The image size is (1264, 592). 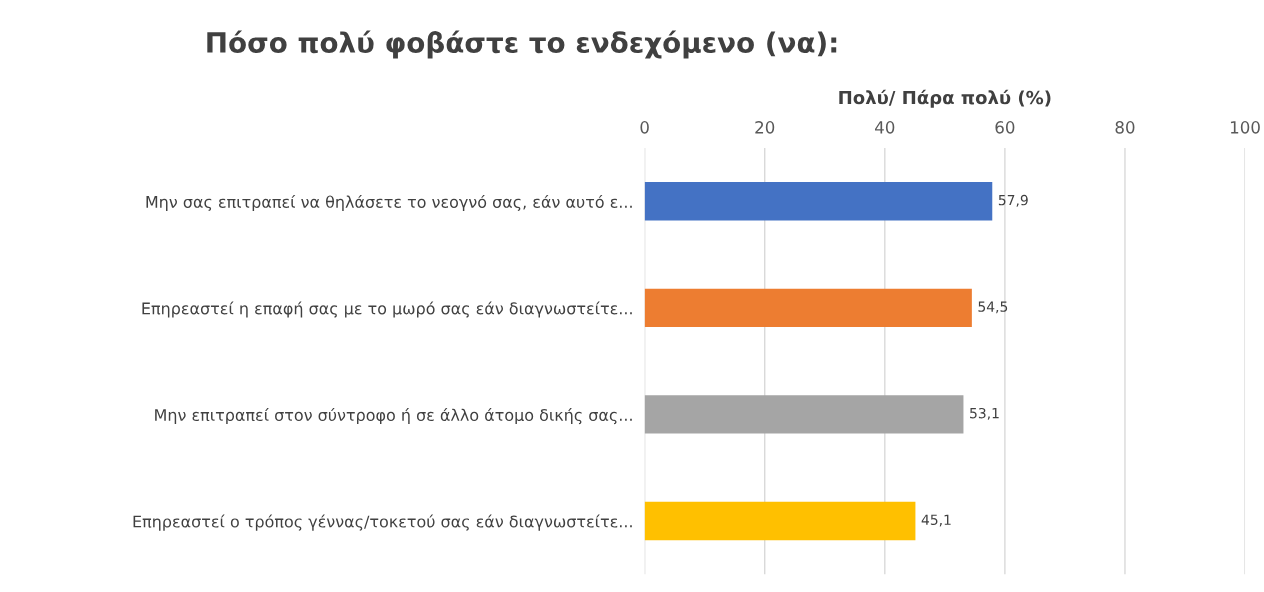 What do you see at coordinates (1013, 200) in the screenshot?
I see `data-label: 57,9` at bounding box center [1013, 200].